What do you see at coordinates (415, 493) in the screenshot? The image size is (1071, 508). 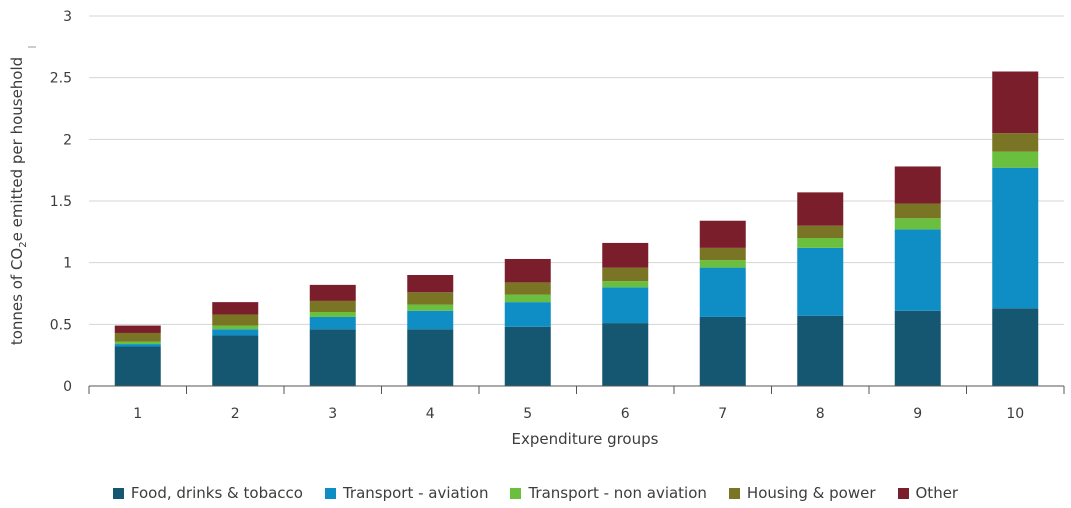 I see `legend-label: Transport - aviation` at bounding box center [415, 493].